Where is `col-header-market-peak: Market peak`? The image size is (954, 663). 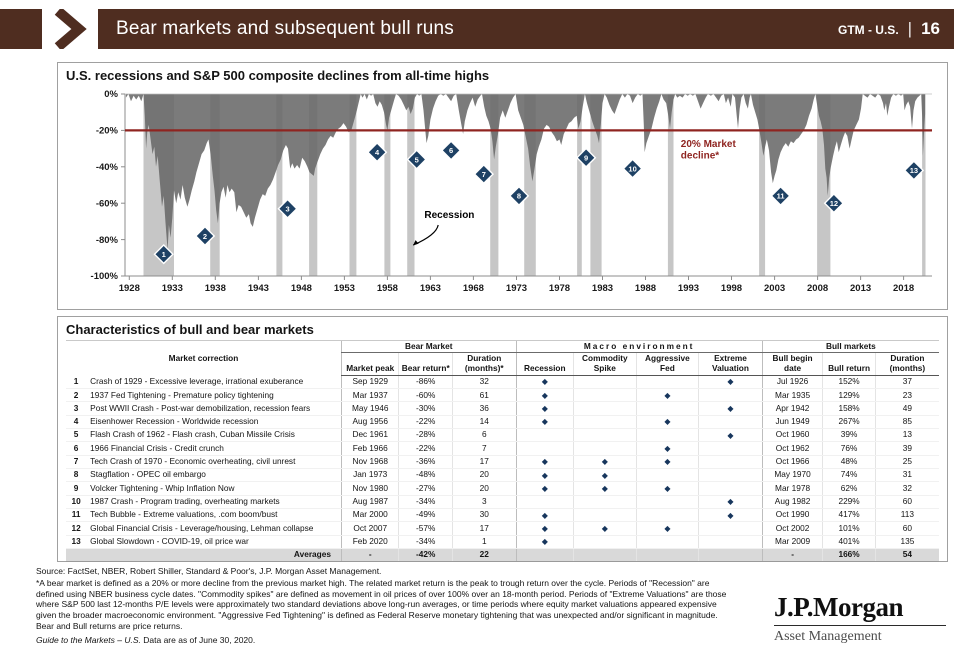 col-header-market-peak: Market peak is located at coordinates (369, 364).